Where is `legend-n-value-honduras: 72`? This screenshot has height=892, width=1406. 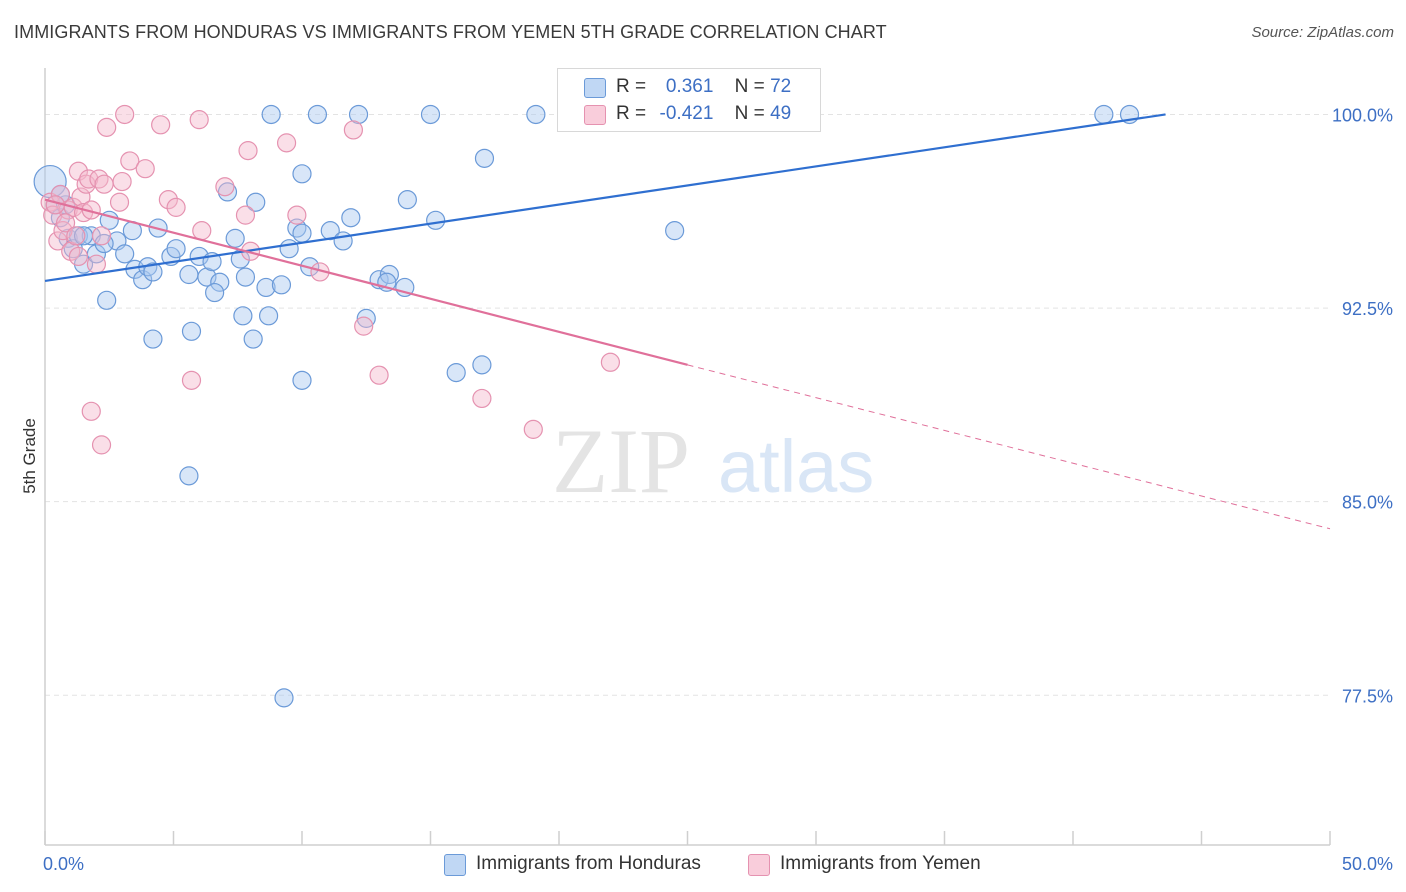
legend-n-value-honduras: 72 is located at coordinates (781, 86).